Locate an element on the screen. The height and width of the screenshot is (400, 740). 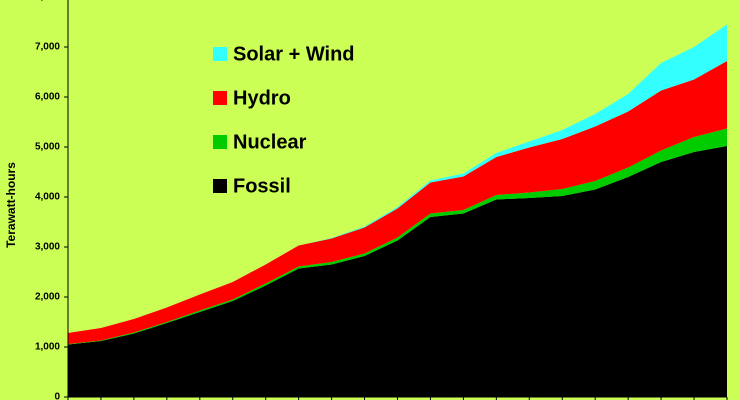
y-tick-label: 4,000 is located at coordinates (47, 197).